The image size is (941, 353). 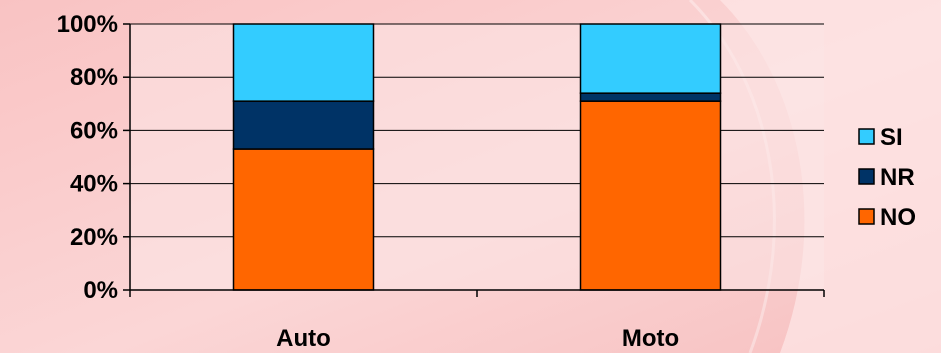 What do you see at coordinates (477, 321) in the screenshot?
I see `x-axis-ticks: Auto Moto` at bounding box center [477, 321].